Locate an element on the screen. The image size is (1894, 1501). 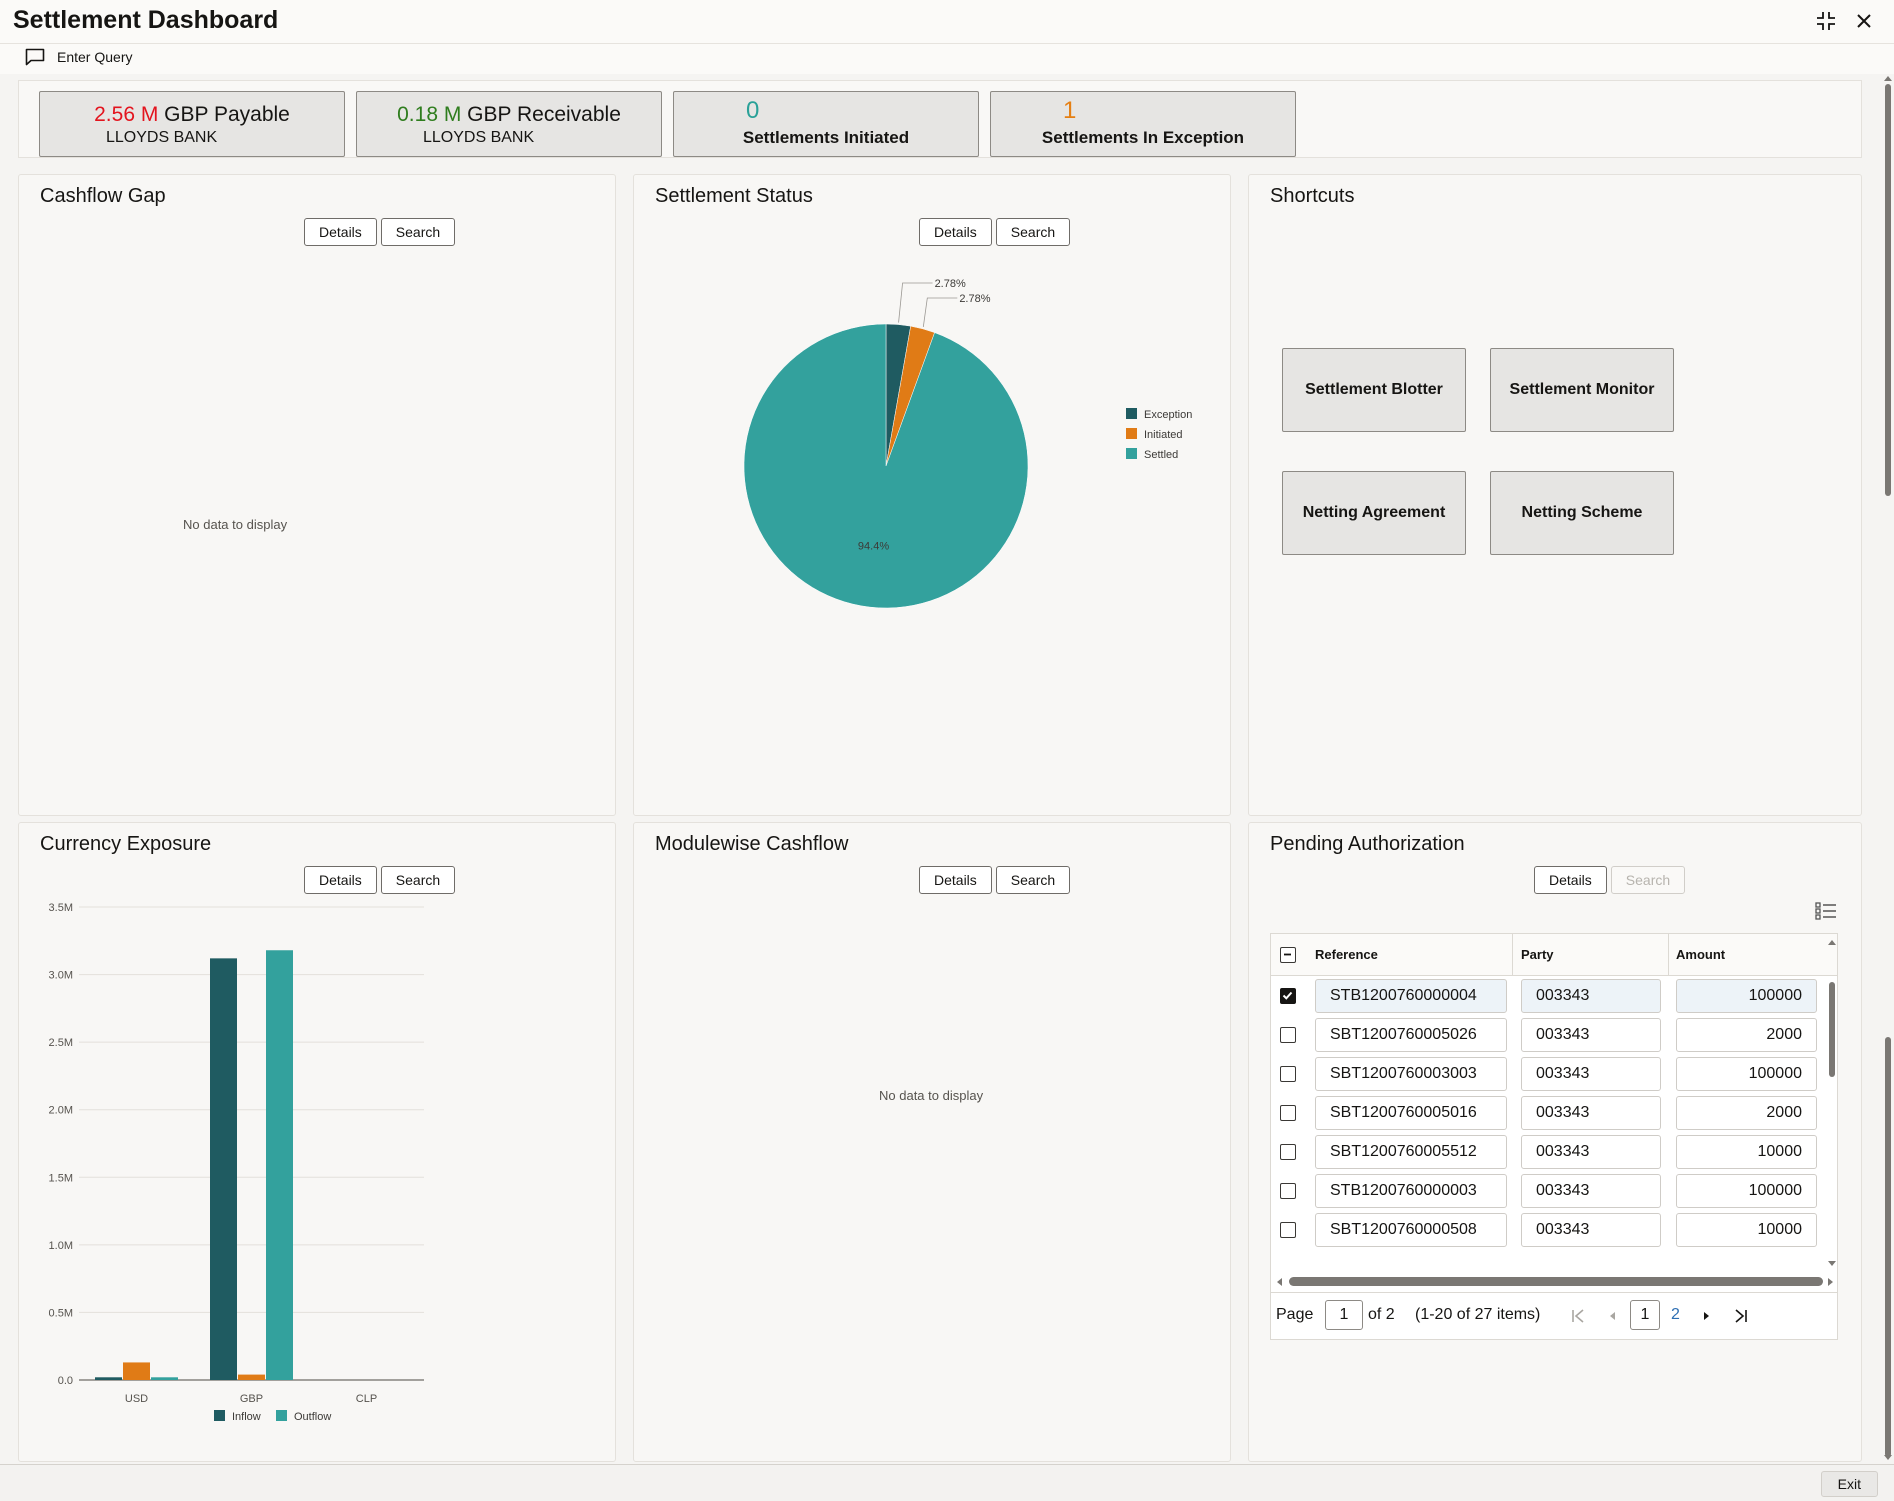
netting-agreement-shortcut: Netting Agreement is located at coordinates (1374, 513).